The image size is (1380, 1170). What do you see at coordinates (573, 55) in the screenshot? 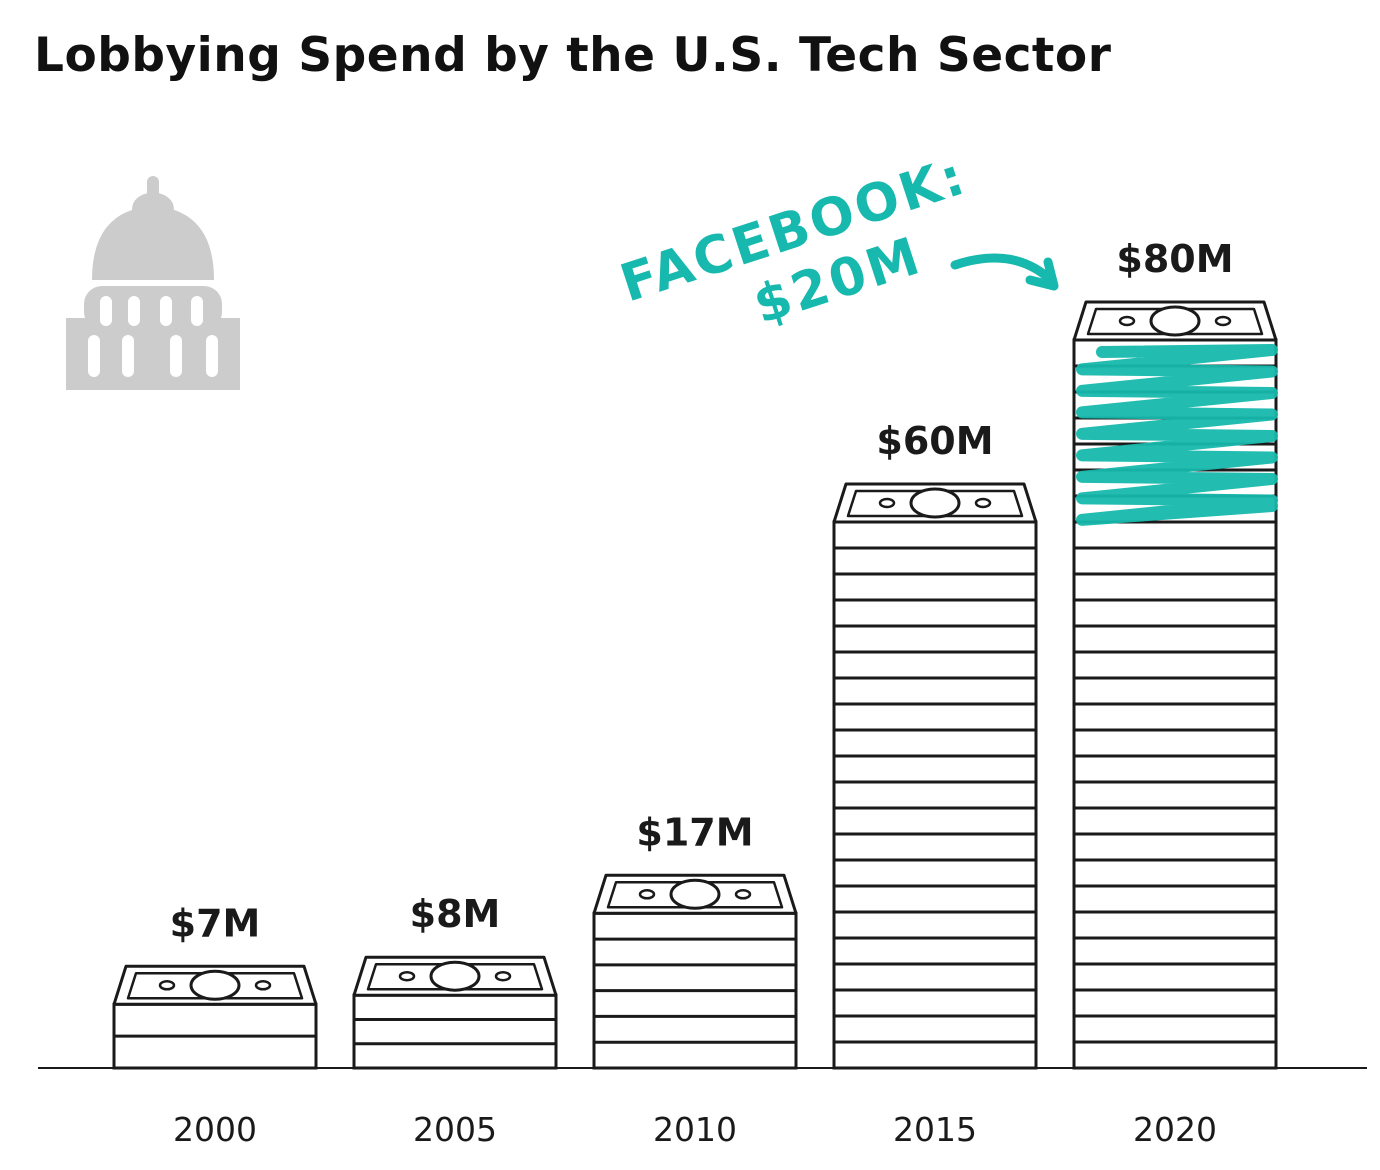
I see `chart-title: Lobbying Spend by the U.S. Tech Sector` at bounding box center [573, 55].